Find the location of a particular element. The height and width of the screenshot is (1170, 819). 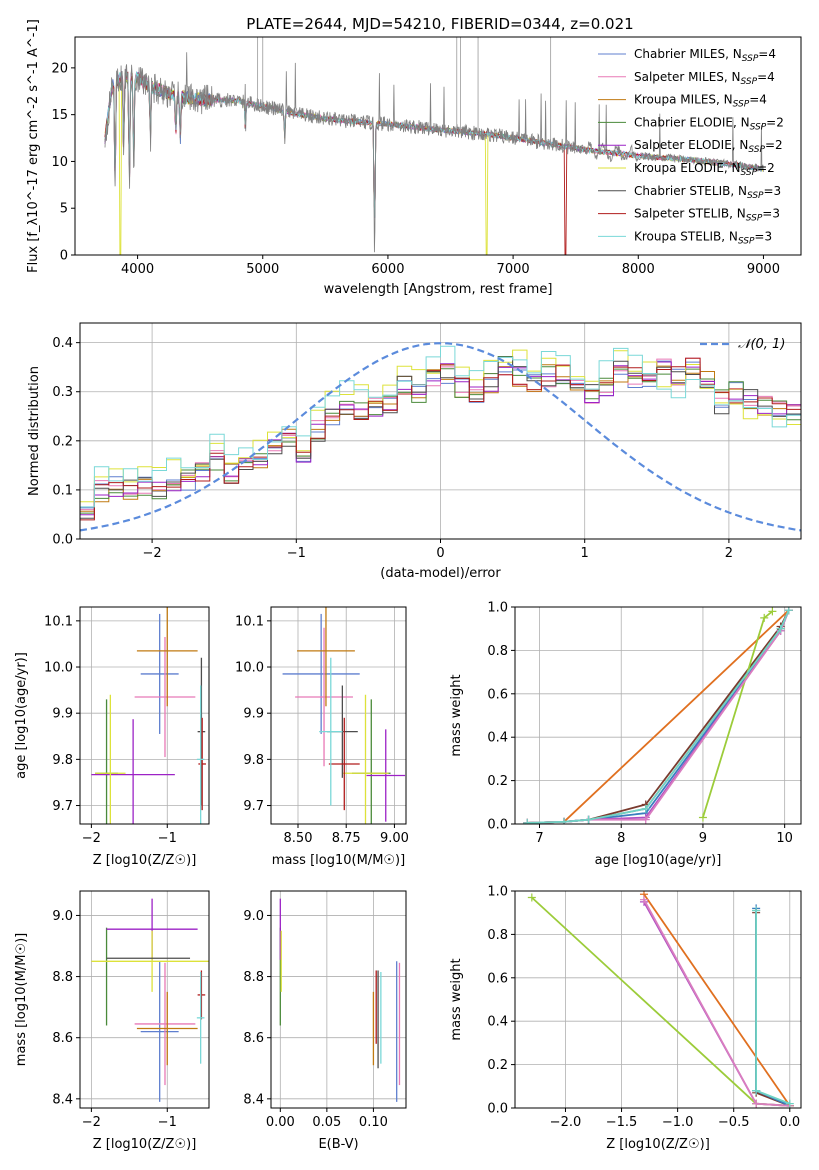

x-axis-label: E(B-V) is located at coordinates (338, 1144).